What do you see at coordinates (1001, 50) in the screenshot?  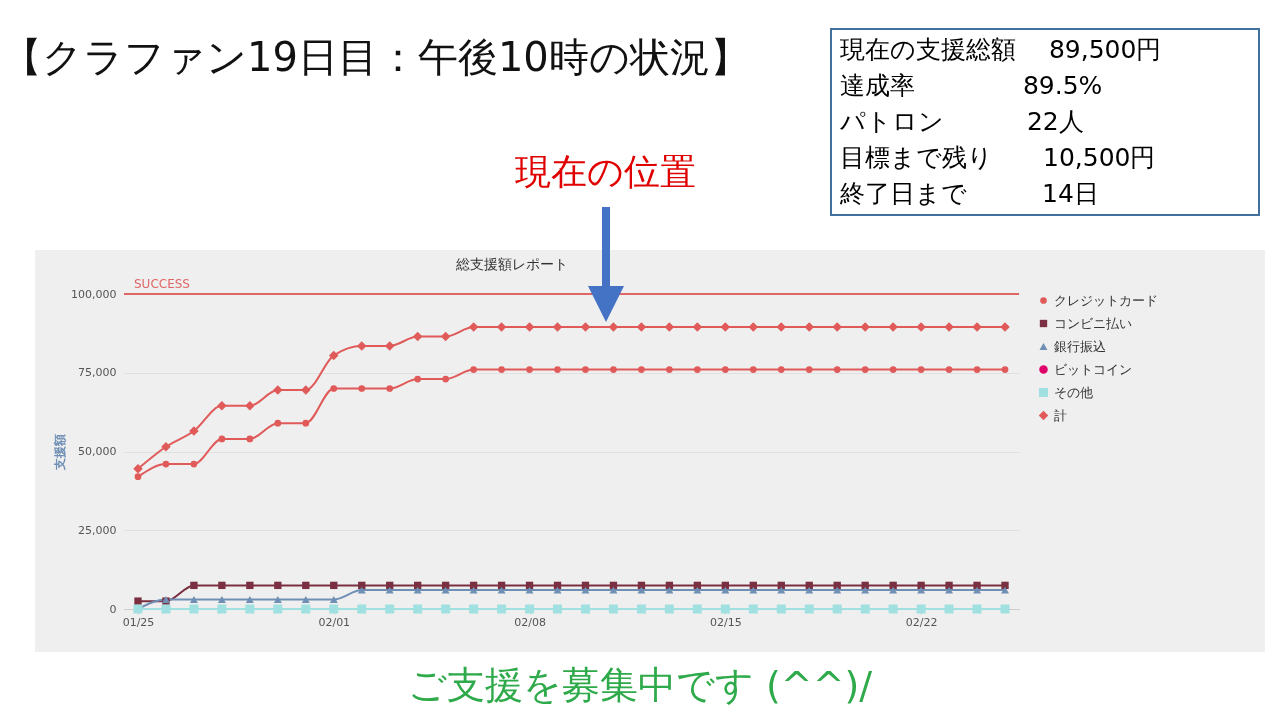 I see `text: 現在の支援総額 89,500円` at bounding box center [1001, 50].